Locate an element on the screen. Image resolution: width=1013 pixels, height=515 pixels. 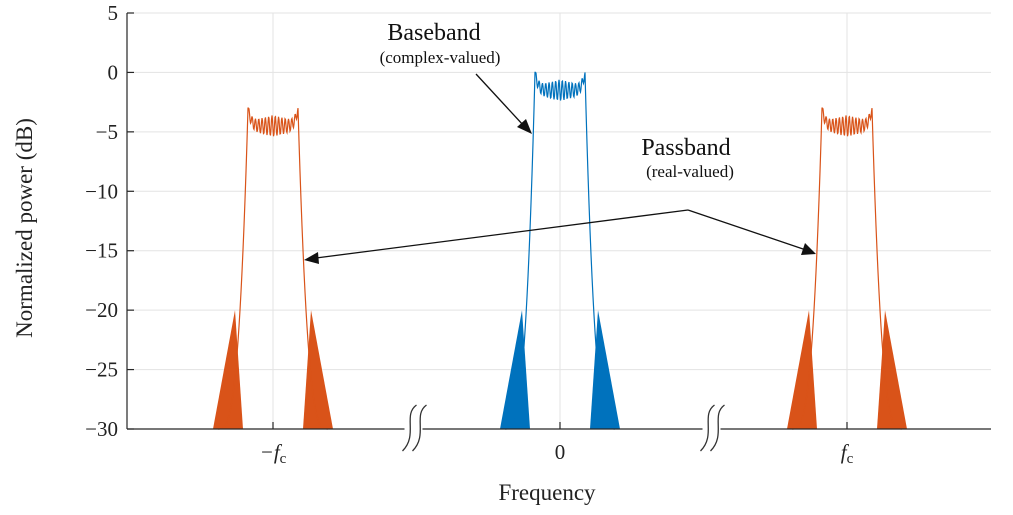
y-tick-label: −20 is located at coordinates (101, 310).